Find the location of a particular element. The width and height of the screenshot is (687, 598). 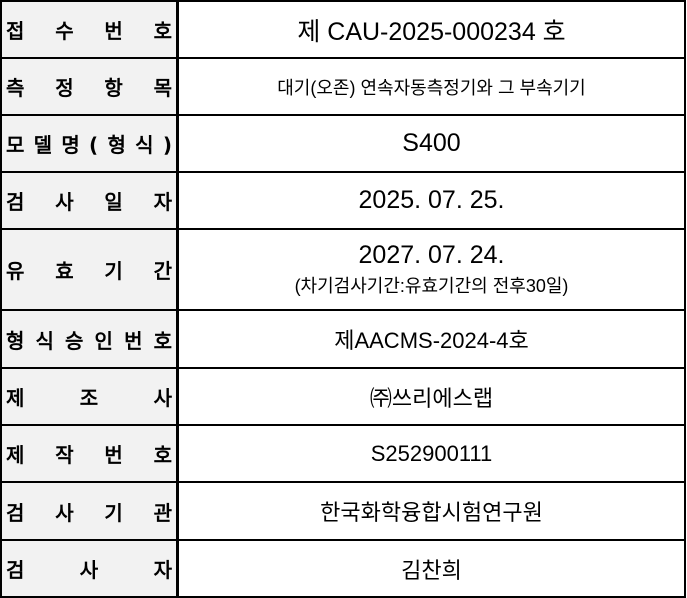

table-row: 검 사 일 자 2025. 07. 25. is located at coordinates (343, 200).